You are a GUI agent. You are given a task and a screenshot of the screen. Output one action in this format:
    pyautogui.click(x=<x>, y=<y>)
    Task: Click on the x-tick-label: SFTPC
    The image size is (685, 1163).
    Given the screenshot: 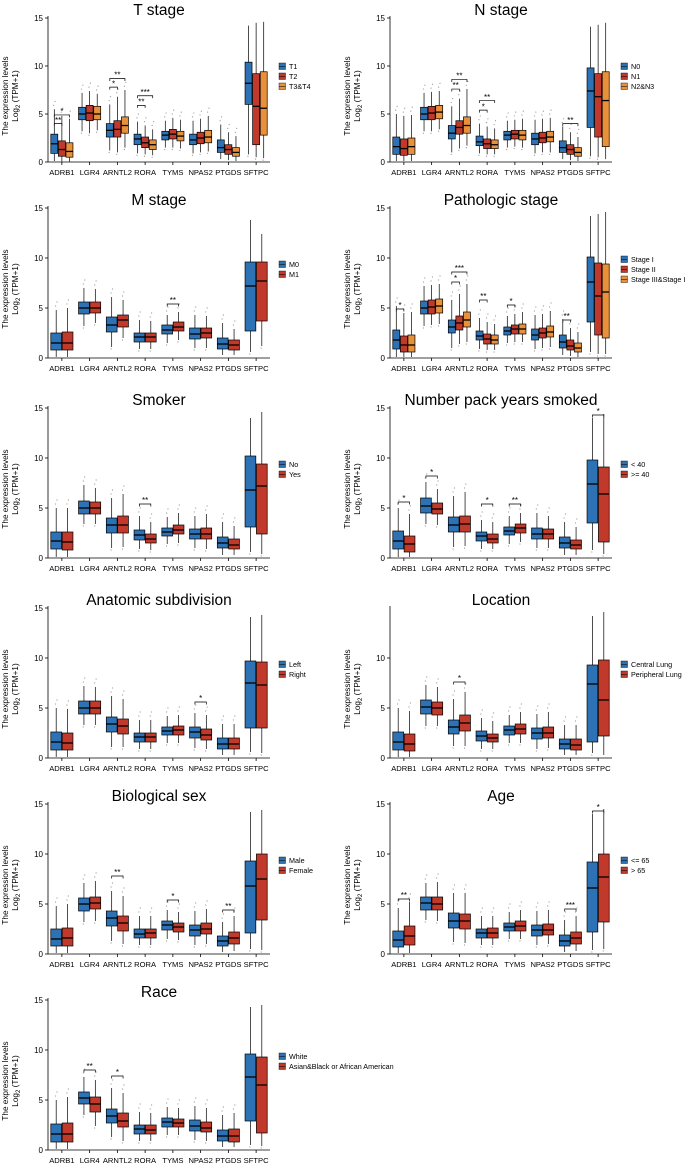 What is the action you would take?
    pyautogui.click(x=598, y=568)
    